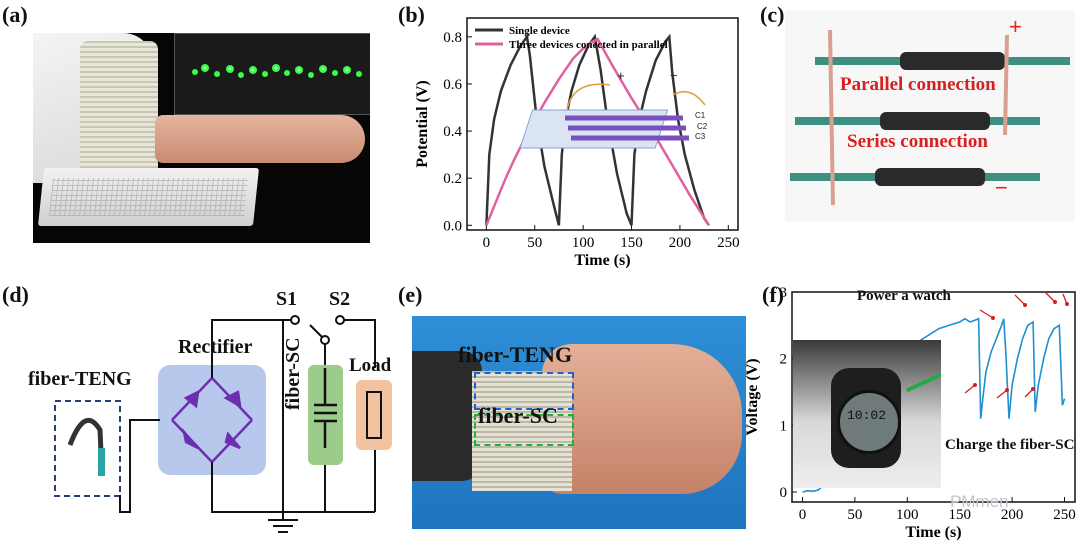 The height and width of the screenshot is (547, 1080). What do you see at coordinates (773, 294) in the screenshot?
I see `panel-label-f: (f)` at bounding box center [773, 294].